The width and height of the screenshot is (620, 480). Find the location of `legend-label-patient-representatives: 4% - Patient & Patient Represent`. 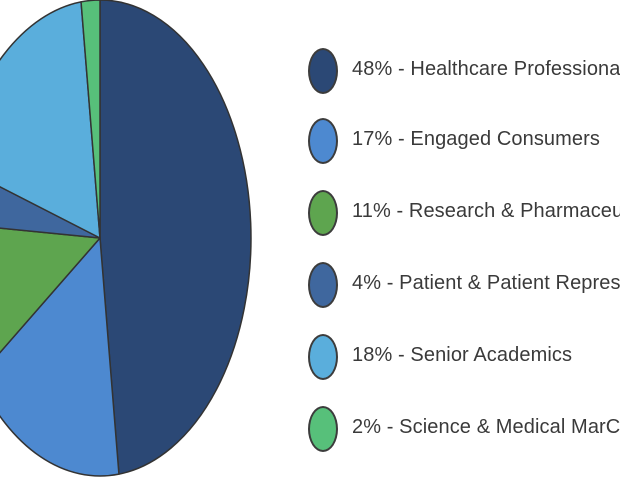

legend-label-patient-representatives: 4% - Patient & Patient Represent is located at coordinates (486, 283).